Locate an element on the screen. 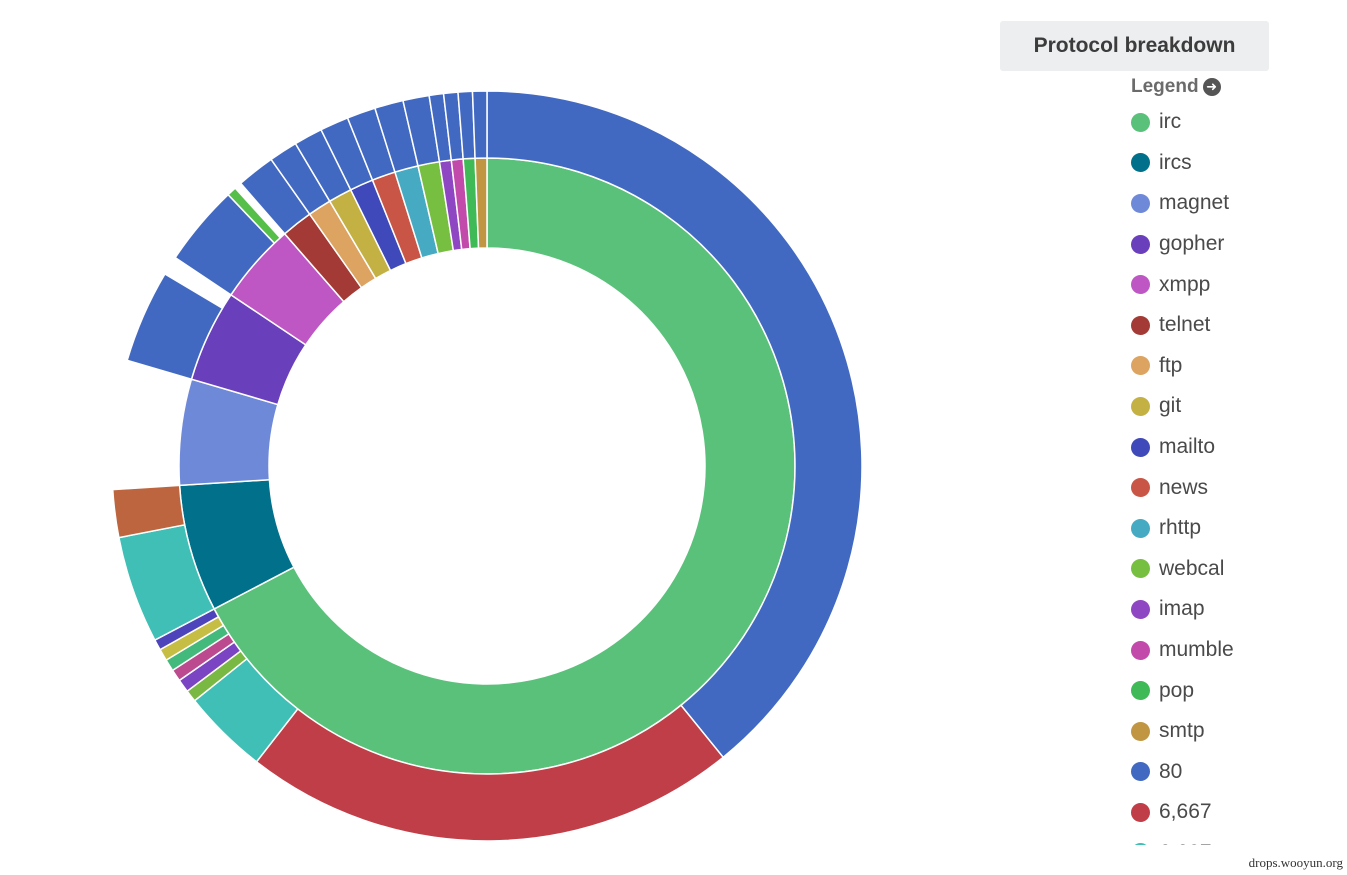  legend-label: 80 is located at coordinates (1171, 771).